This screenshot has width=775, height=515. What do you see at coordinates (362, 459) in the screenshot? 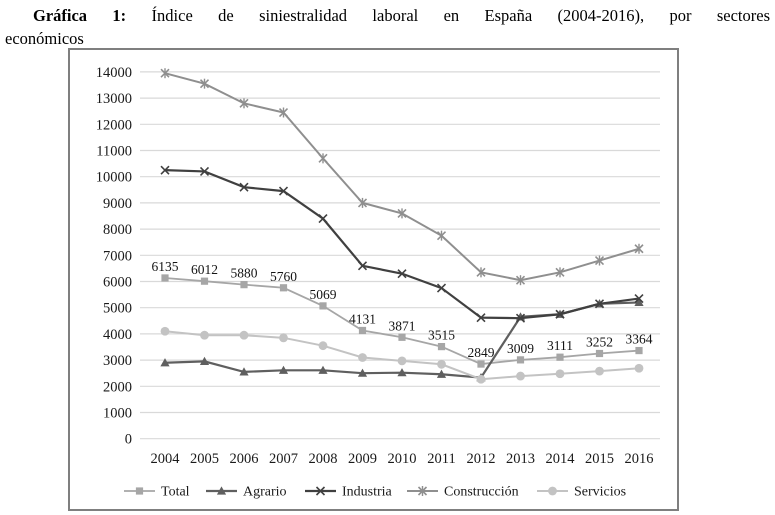
I see `x-tick-label: 2009` at bounding box center [362, 459].